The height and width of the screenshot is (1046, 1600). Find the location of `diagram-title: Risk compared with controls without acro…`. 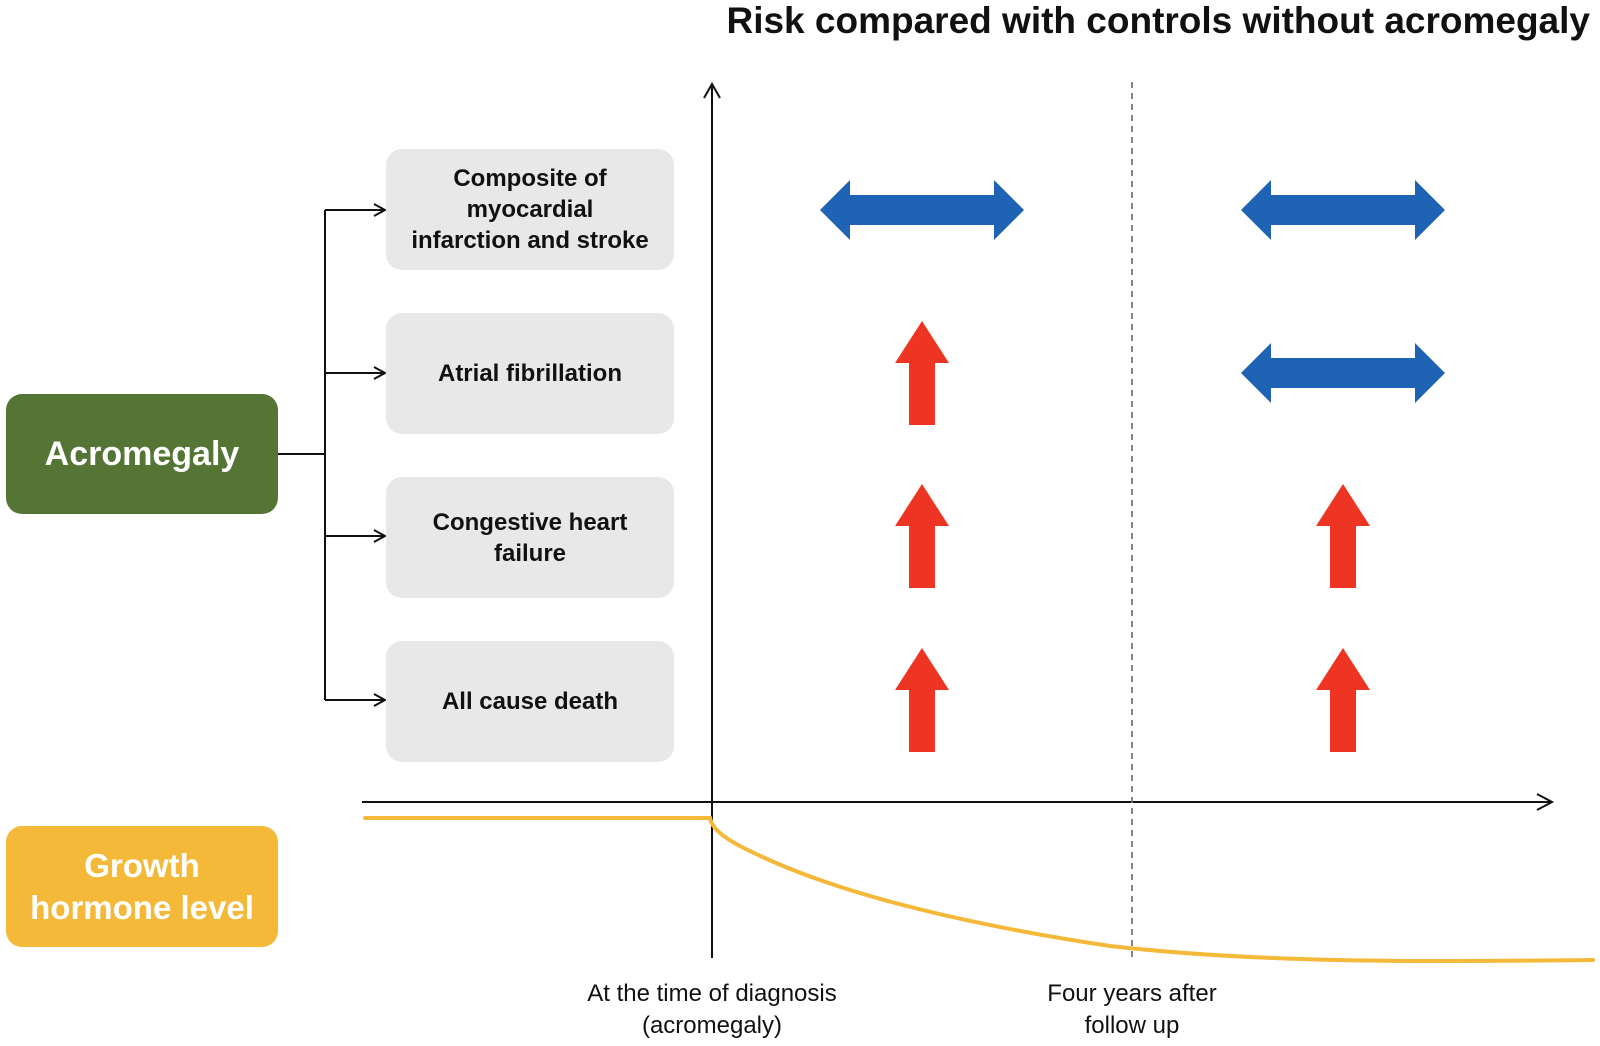

diagram-title: Risk compared with controls without acro… is located at coordinates (1158, 20).